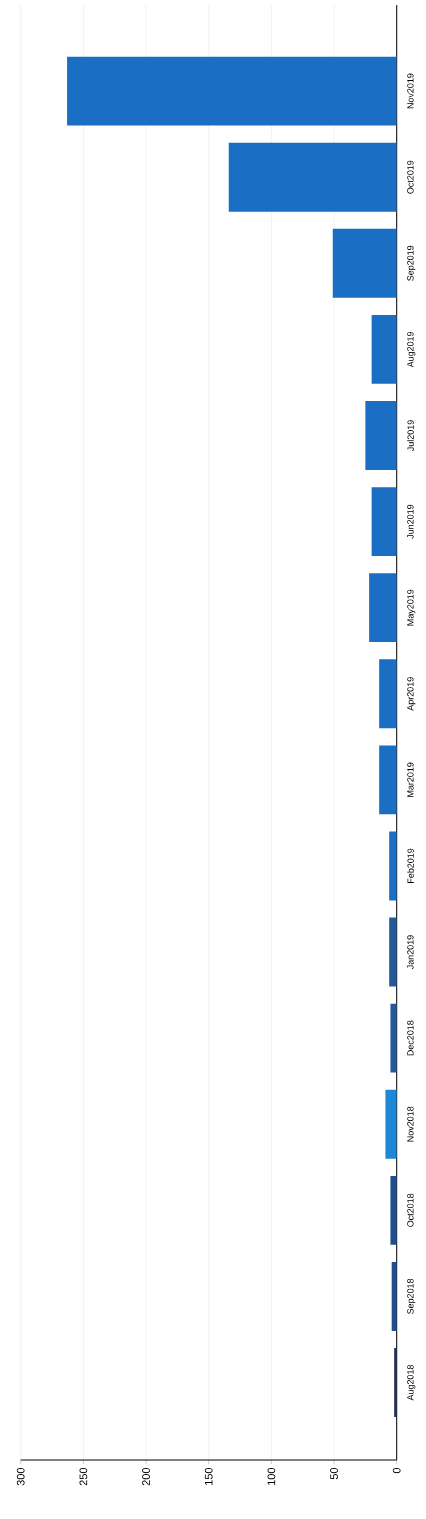  What do you see at coordinates (396, 1470) in the screenshot?
I see `x-tick-label: 0` at bounding box center [396, 1470].